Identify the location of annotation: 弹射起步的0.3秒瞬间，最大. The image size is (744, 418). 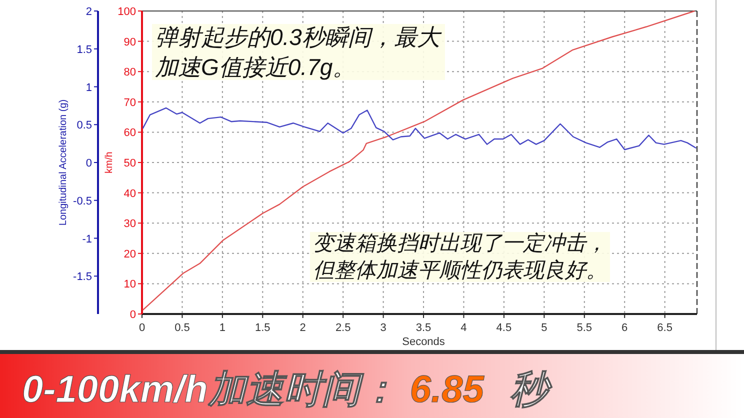
(298, 37).